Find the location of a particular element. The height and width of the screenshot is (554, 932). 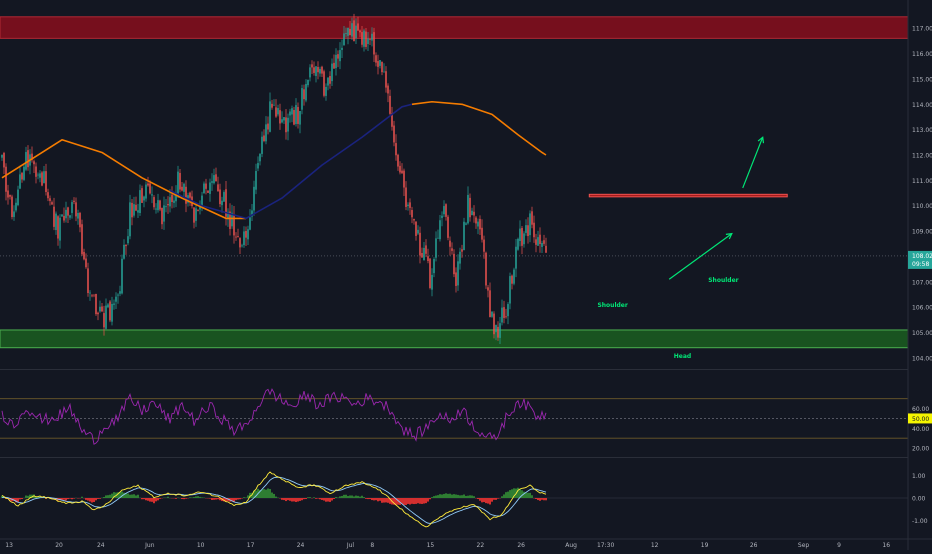

x-tick-label: 16 is located at coordinates (886, 545).